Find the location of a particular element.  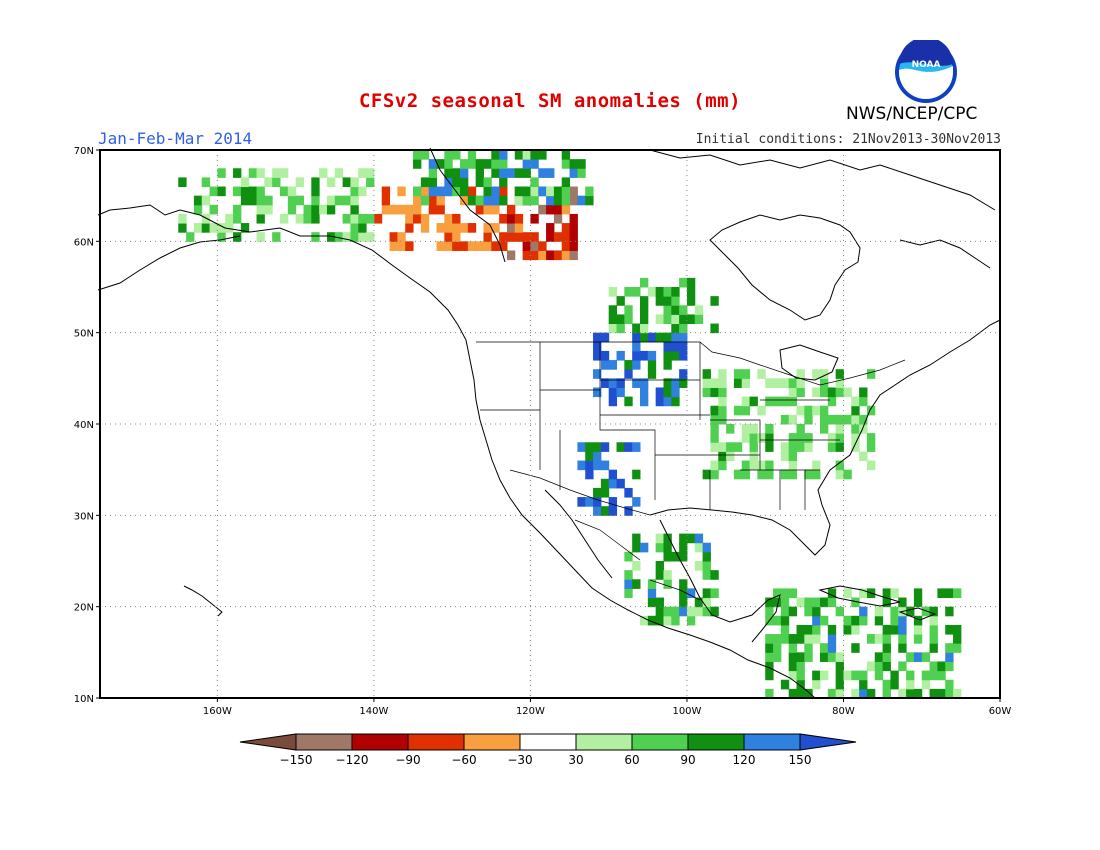

legend-tick-label: 90 is located at coordinates (687, 760).